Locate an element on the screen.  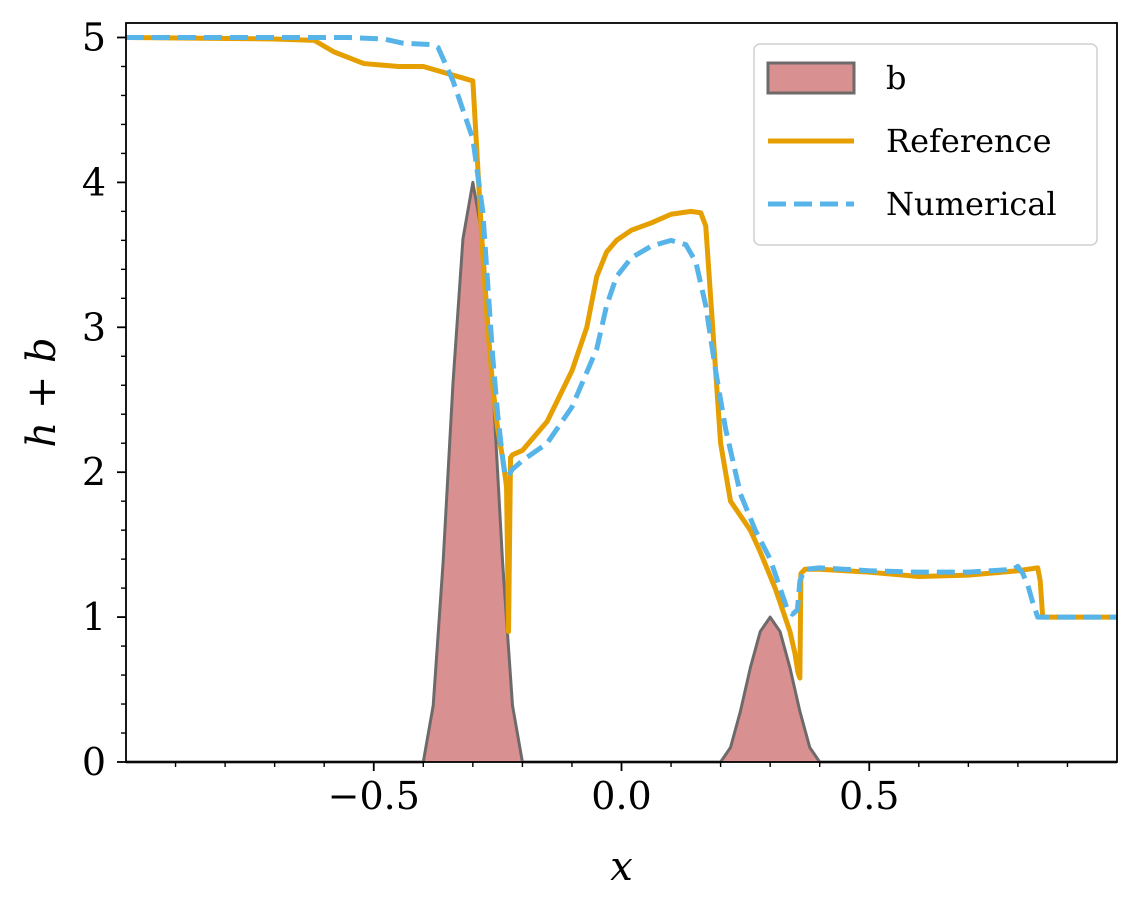
x-axis-label: x is located at coordinates (621, 867).